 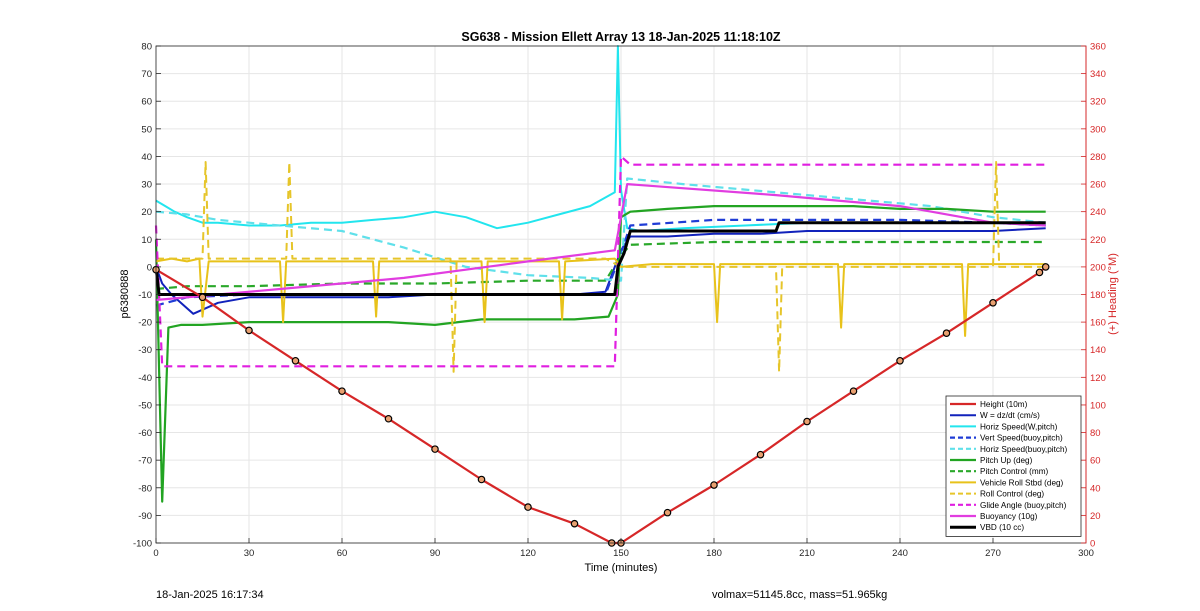 What do you see at coordinates (807, 553) in the screenshot?
I see `x-tick-label: 210` at bounding box center [807, 553].